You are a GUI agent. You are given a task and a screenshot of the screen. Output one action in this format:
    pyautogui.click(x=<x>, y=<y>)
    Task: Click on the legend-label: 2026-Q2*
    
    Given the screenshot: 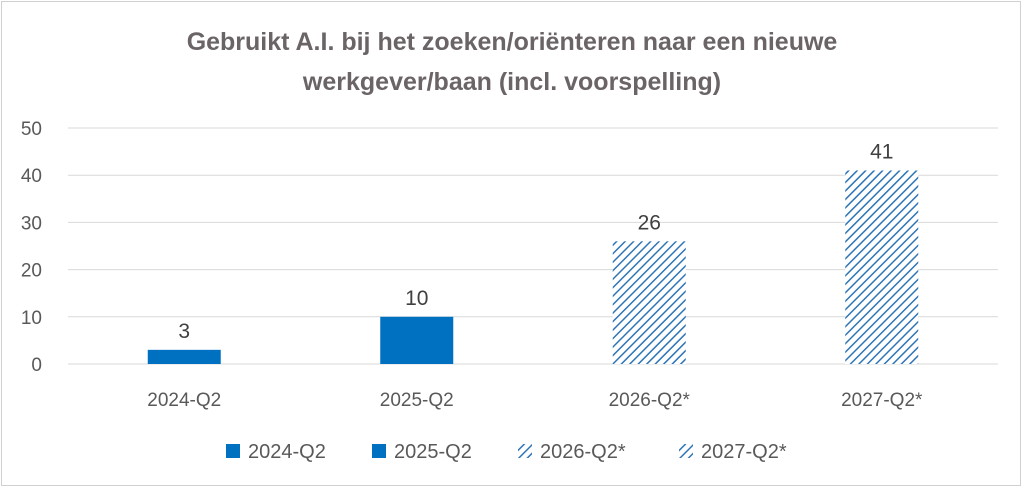 What is the action you would take?
    pyautogui.click(x=583, y=452)
    